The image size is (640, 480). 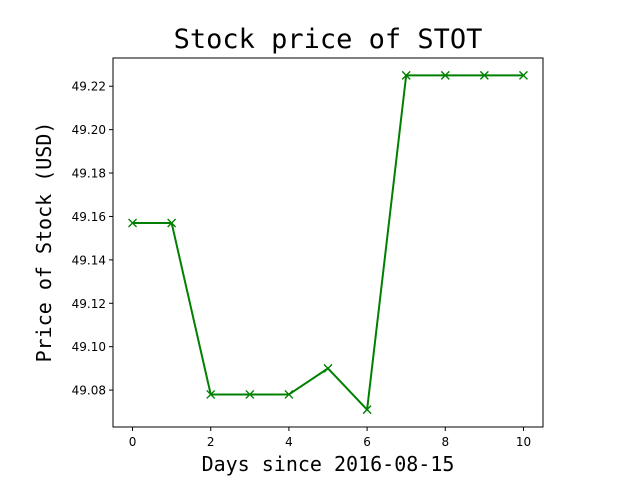 What do you see at coordinates (44, 242) in the screenshot?
I see `y-axis-label: Price of Stock (USD)` at bounding box center [44, 242].